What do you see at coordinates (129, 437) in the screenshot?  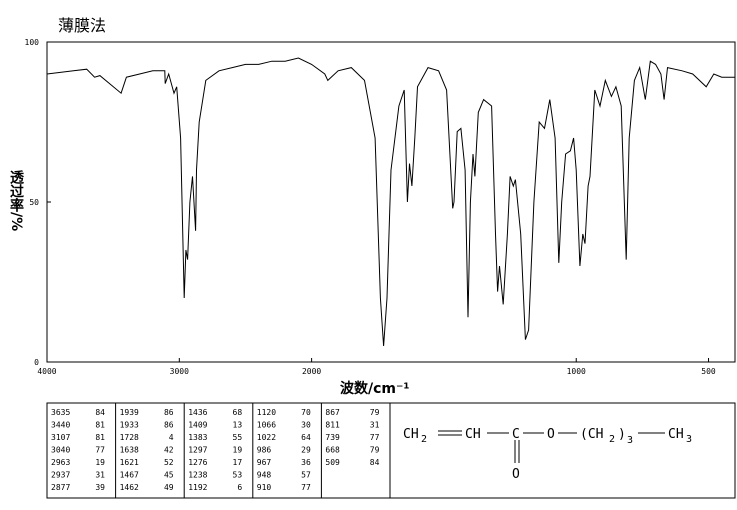 I see `peak-wavenumber: 1728` at bounding box center [129, 437].